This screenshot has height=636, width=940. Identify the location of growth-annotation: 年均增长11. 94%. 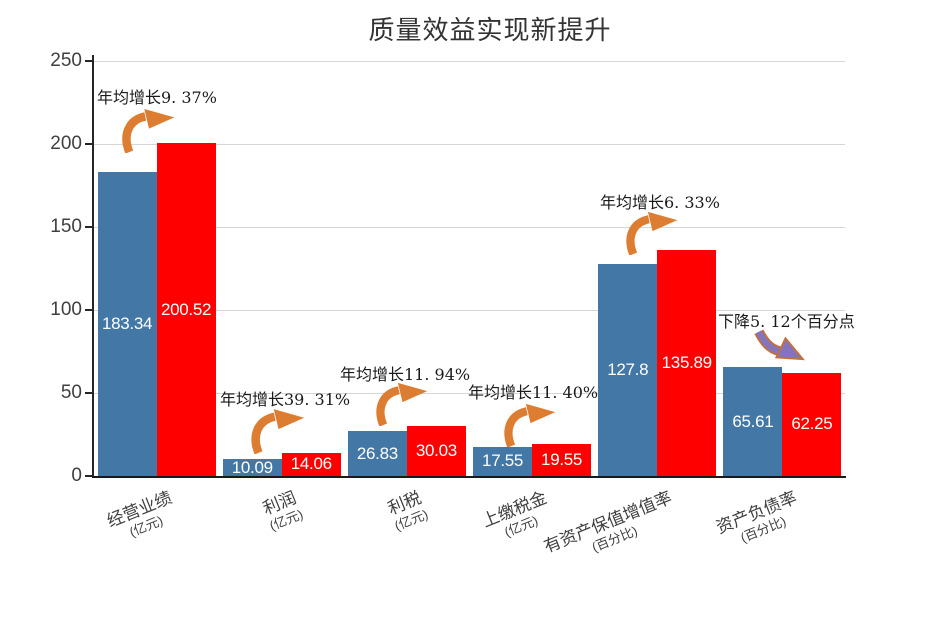
(405, 374).